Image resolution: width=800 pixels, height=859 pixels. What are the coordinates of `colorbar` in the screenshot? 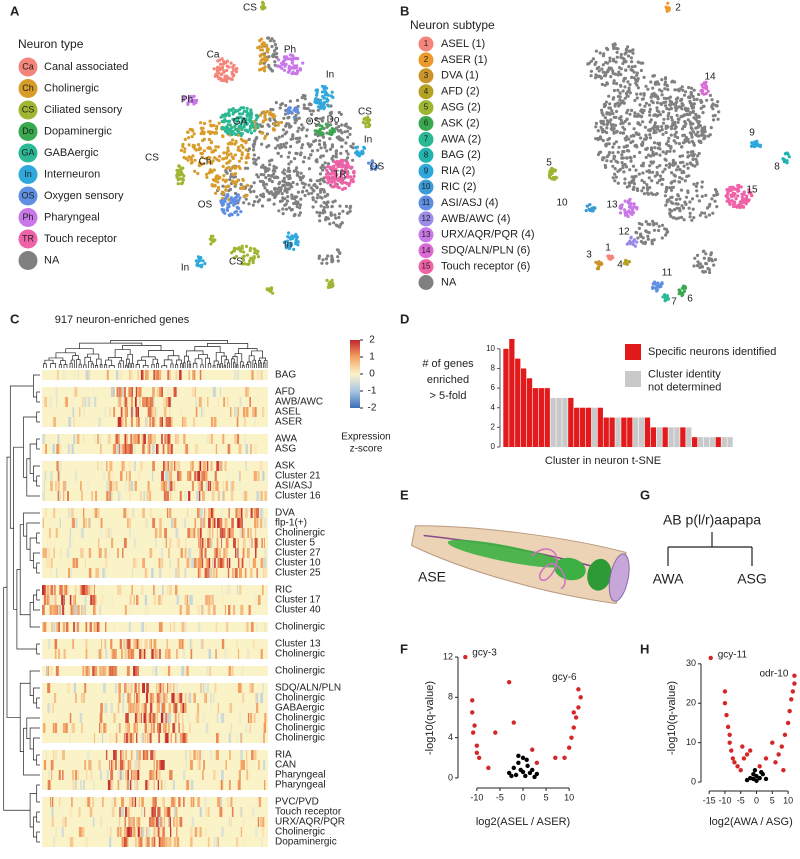 It's located at (355, 374).